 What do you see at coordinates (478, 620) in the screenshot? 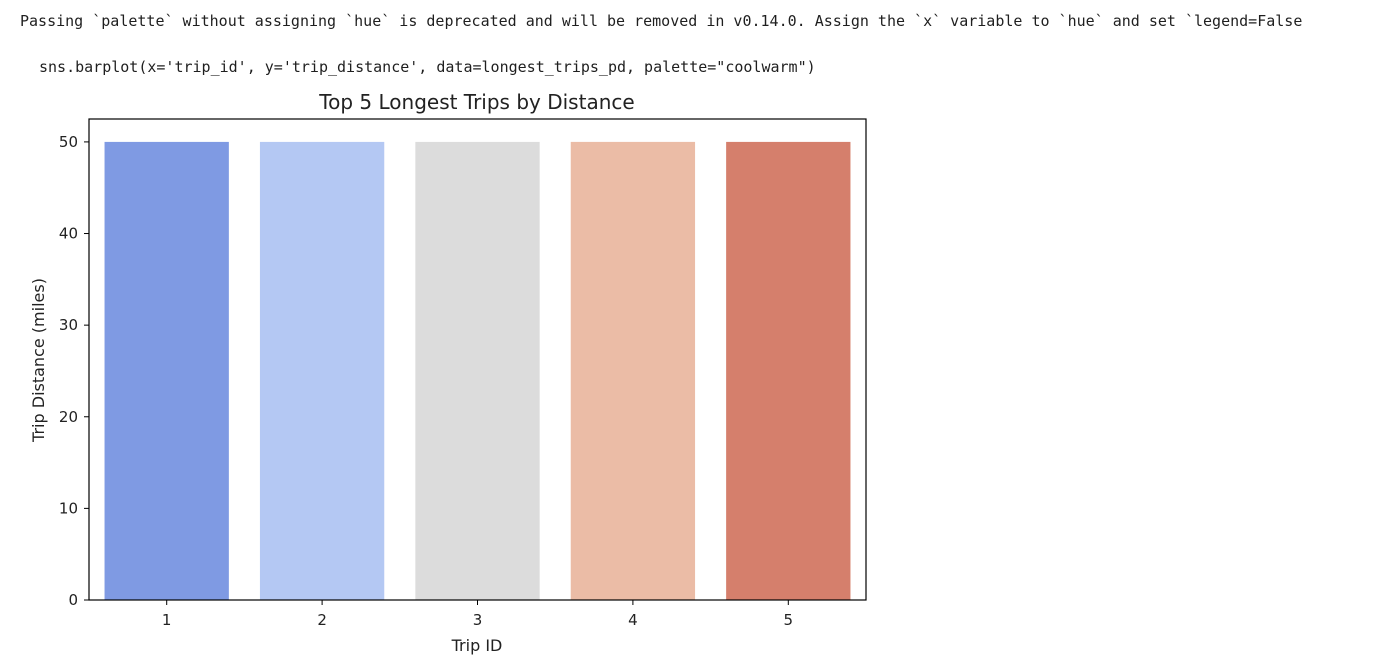
I see `x-tick-label: 3` at bounding box center [478, 620].